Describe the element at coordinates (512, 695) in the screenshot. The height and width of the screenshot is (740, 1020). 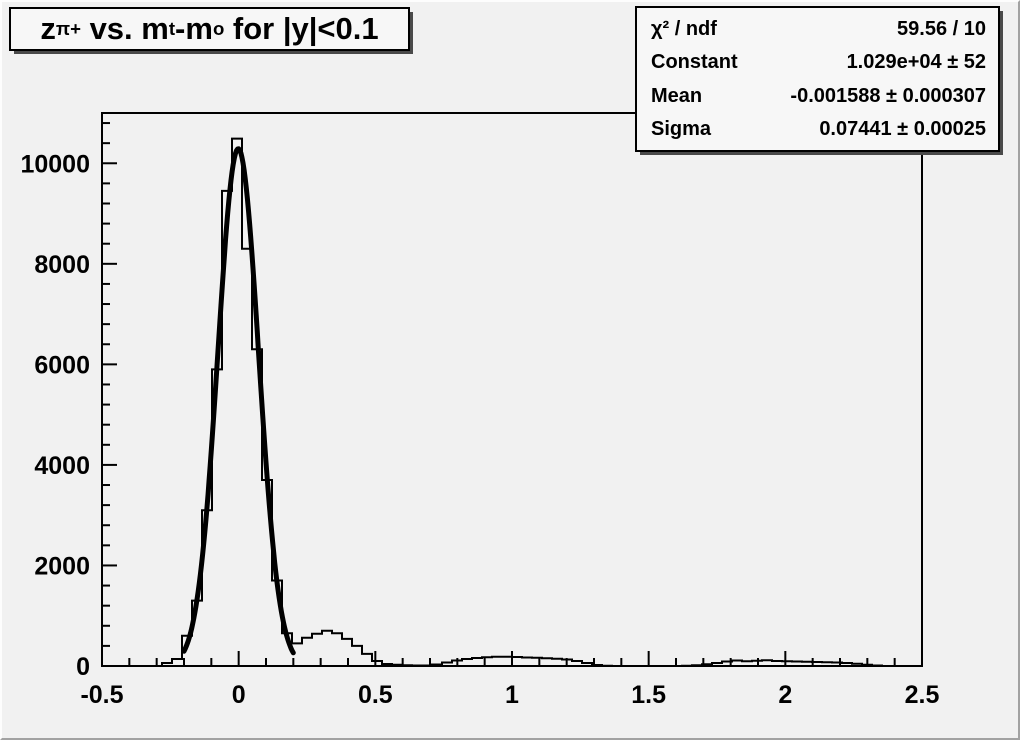
I see `x-tick-label: 1` at that location.